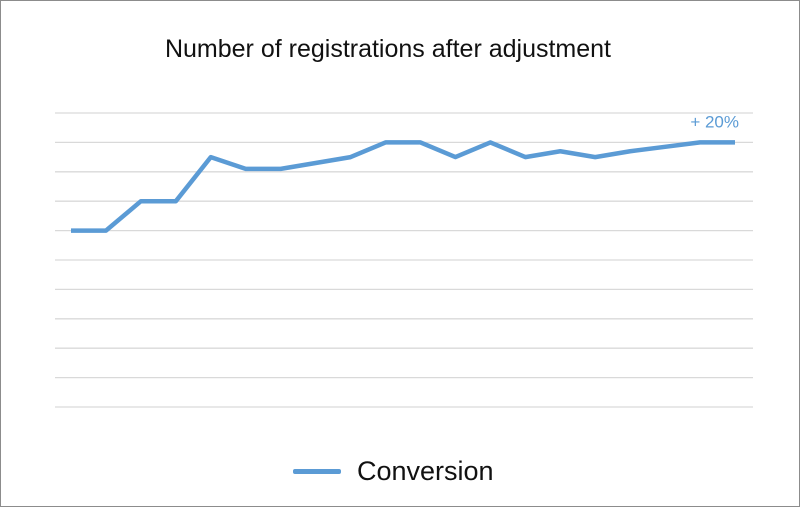 The image size is (800, 507). Describe the element at coordinates (425, 471) in the screenshot. I see `legend-label-conversion: Conversion` at that location.